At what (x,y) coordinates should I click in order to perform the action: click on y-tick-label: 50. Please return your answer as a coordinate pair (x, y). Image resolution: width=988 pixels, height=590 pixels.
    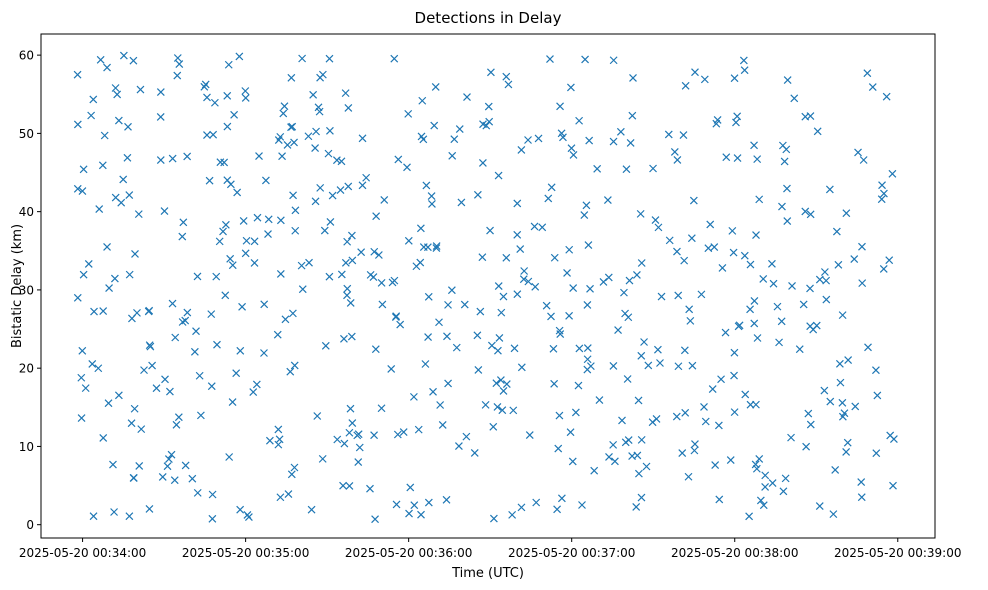
    Looking at the image, I should click on (26, 134).